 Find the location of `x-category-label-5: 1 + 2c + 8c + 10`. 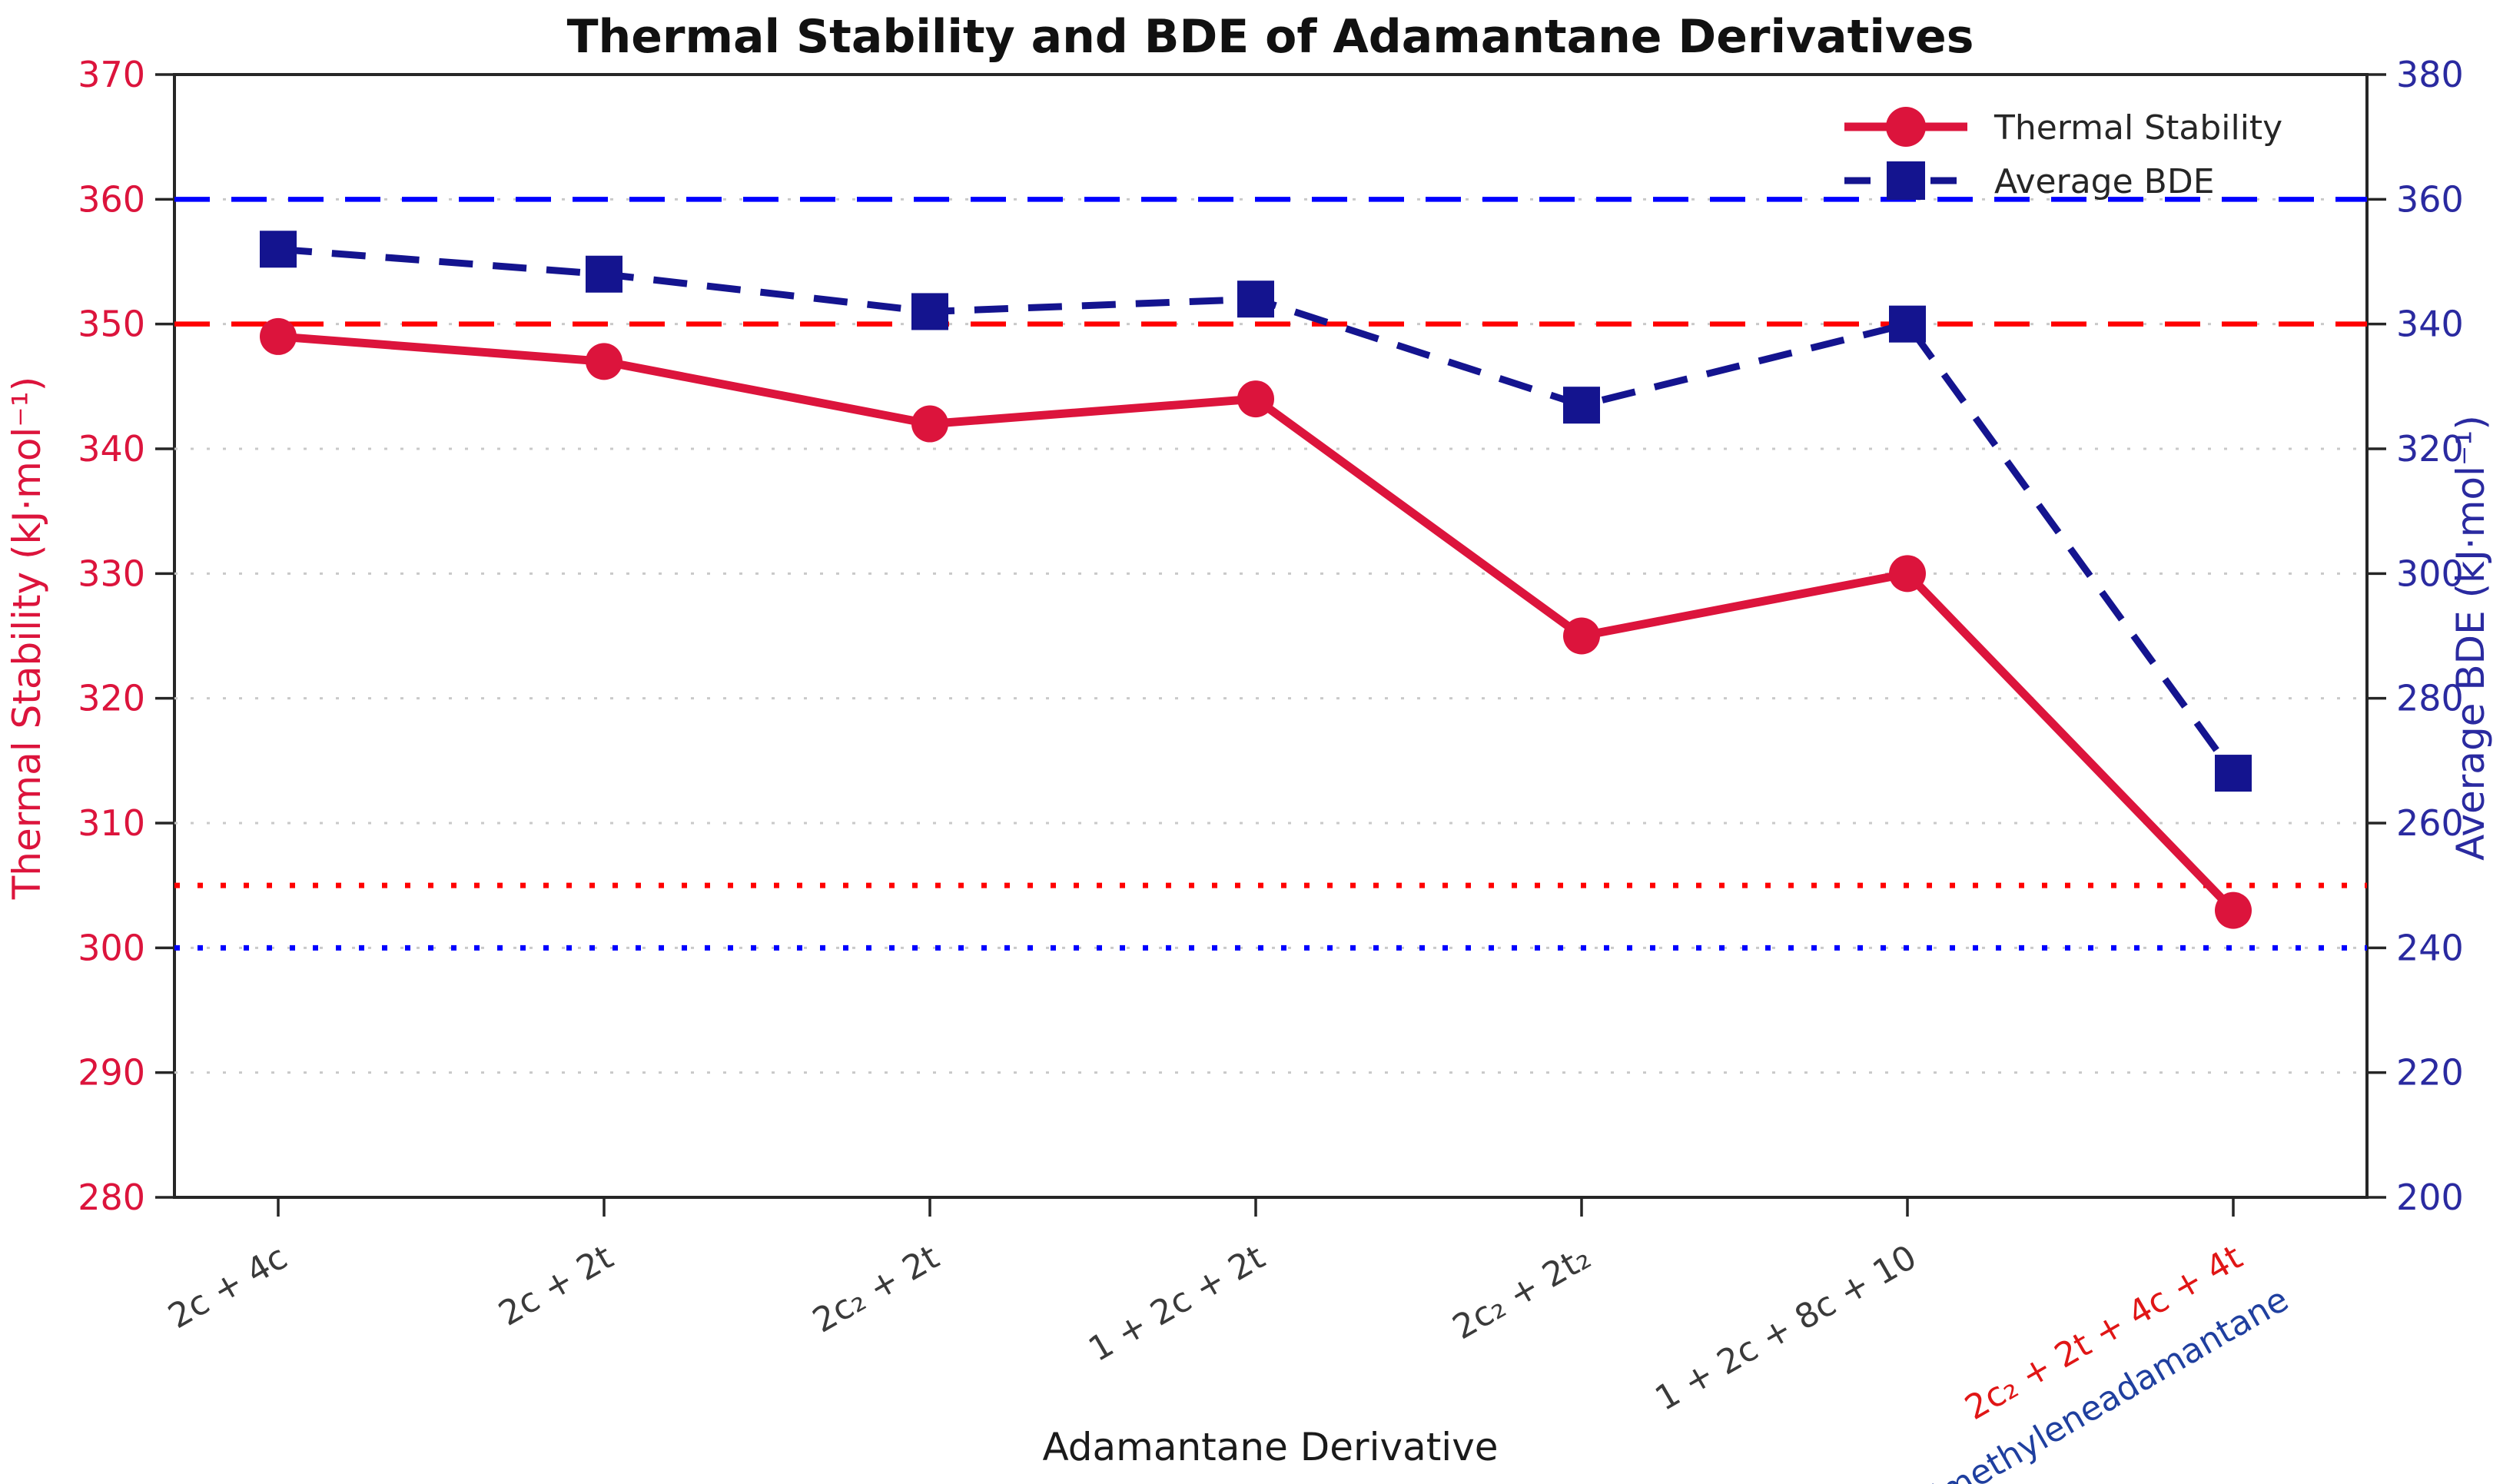

x-category-label-5: 1 + 2c + 8c + 10 is located at coordinates (1785, 1328).